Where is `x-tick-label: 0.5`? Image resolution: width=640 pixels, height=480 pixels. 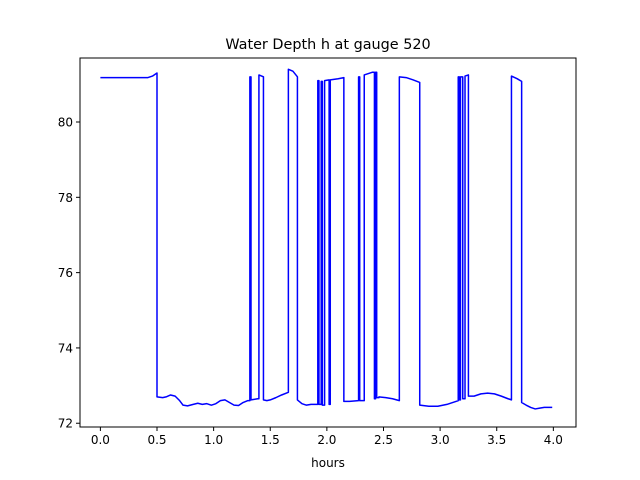
x-tick-label: 0.5 is located at coordinates (156, 440).